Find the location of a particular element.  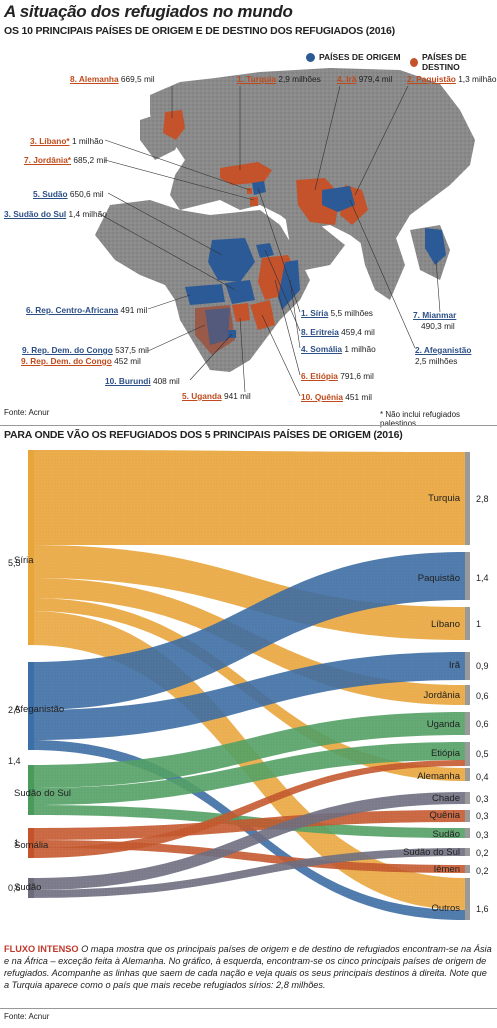

dest-value-outros: 1,6 is located at coordinates (482, 909).